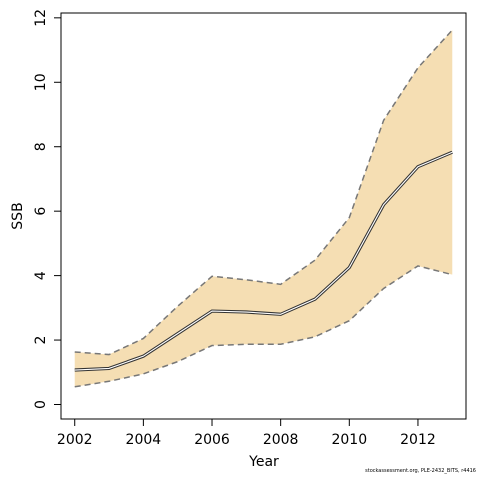  Describe the element at coordinates (41, 340) in the screenshot. I see `y-tick-label-2: 2` at that location.